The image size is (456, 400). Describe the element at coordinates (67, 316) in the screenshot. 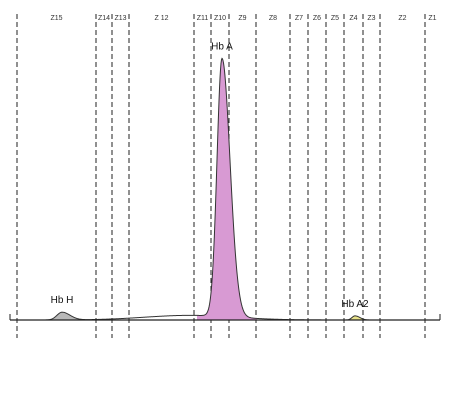

I see `peak-area-hb-h` at that location.